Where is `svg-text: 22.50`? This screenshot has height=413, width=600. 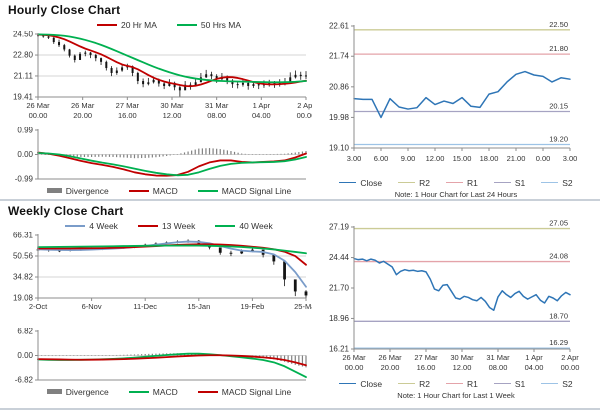
svg-text: 22.50 is located at coordinates (558, 24).